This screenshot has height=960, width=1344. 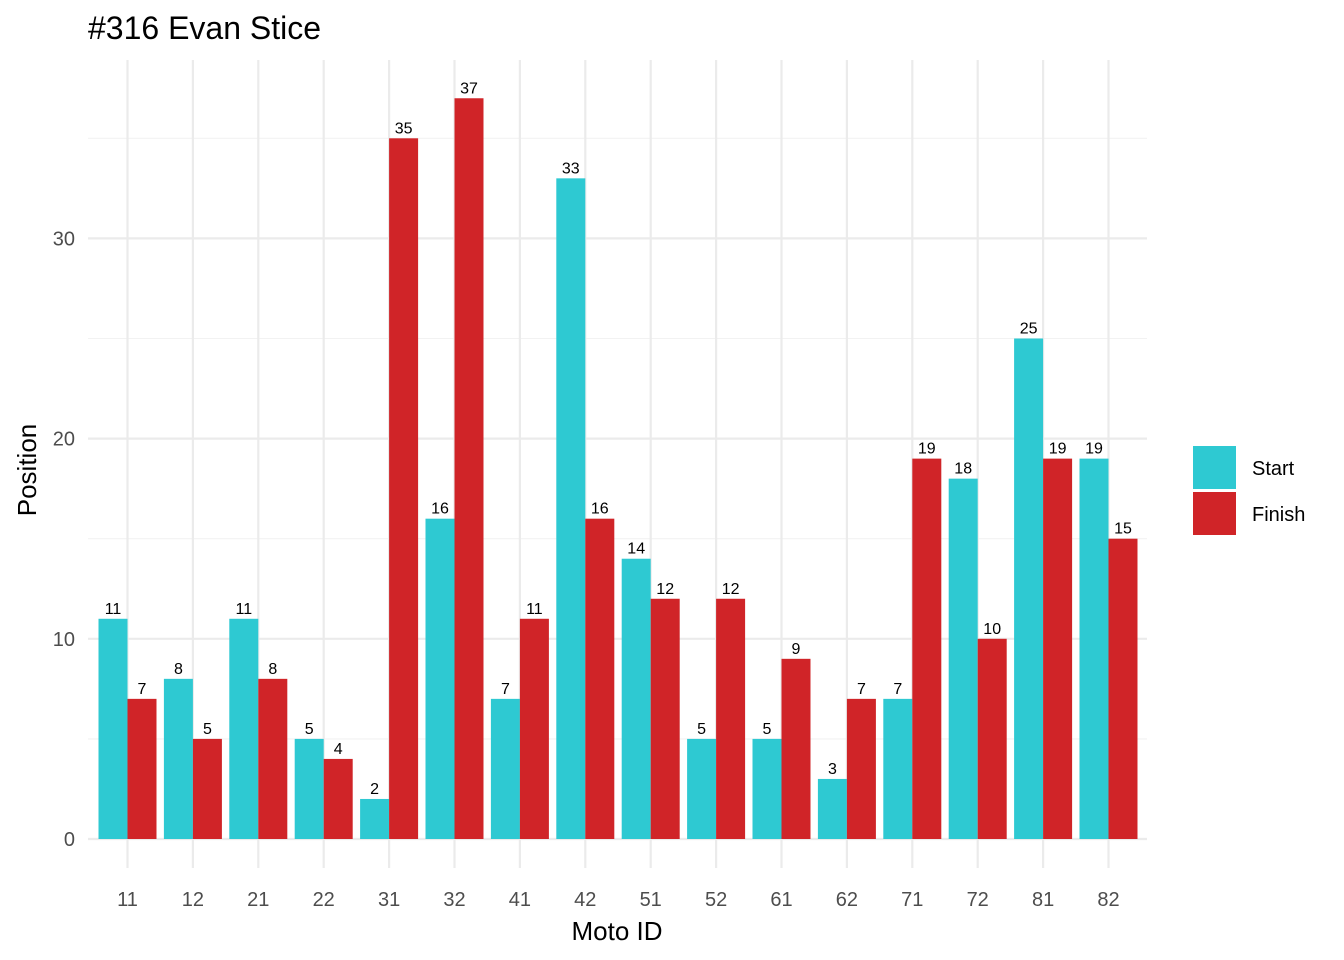 What do you see at coordinates (767, 729) in the screenshot?
I see `data-label-start-61: 5` at bounding box center [767, 729].